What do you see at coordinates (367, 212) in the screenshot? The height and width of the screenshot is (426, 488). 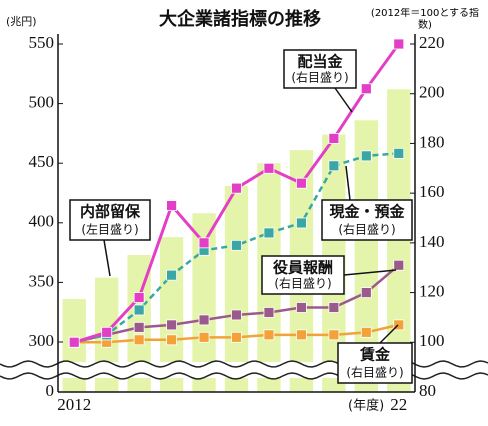 I see `legend-label: 現金・預金` at bounding box center [367, 212].